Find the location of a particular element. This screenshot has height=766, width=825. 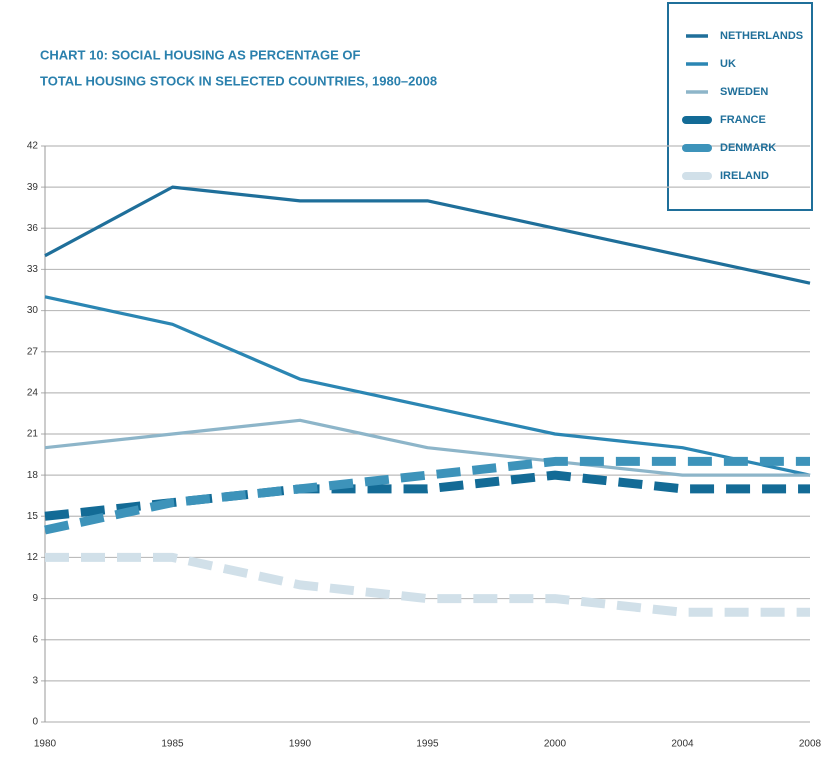

x-tick-label: 1990 is located at coordinates (300, 744).